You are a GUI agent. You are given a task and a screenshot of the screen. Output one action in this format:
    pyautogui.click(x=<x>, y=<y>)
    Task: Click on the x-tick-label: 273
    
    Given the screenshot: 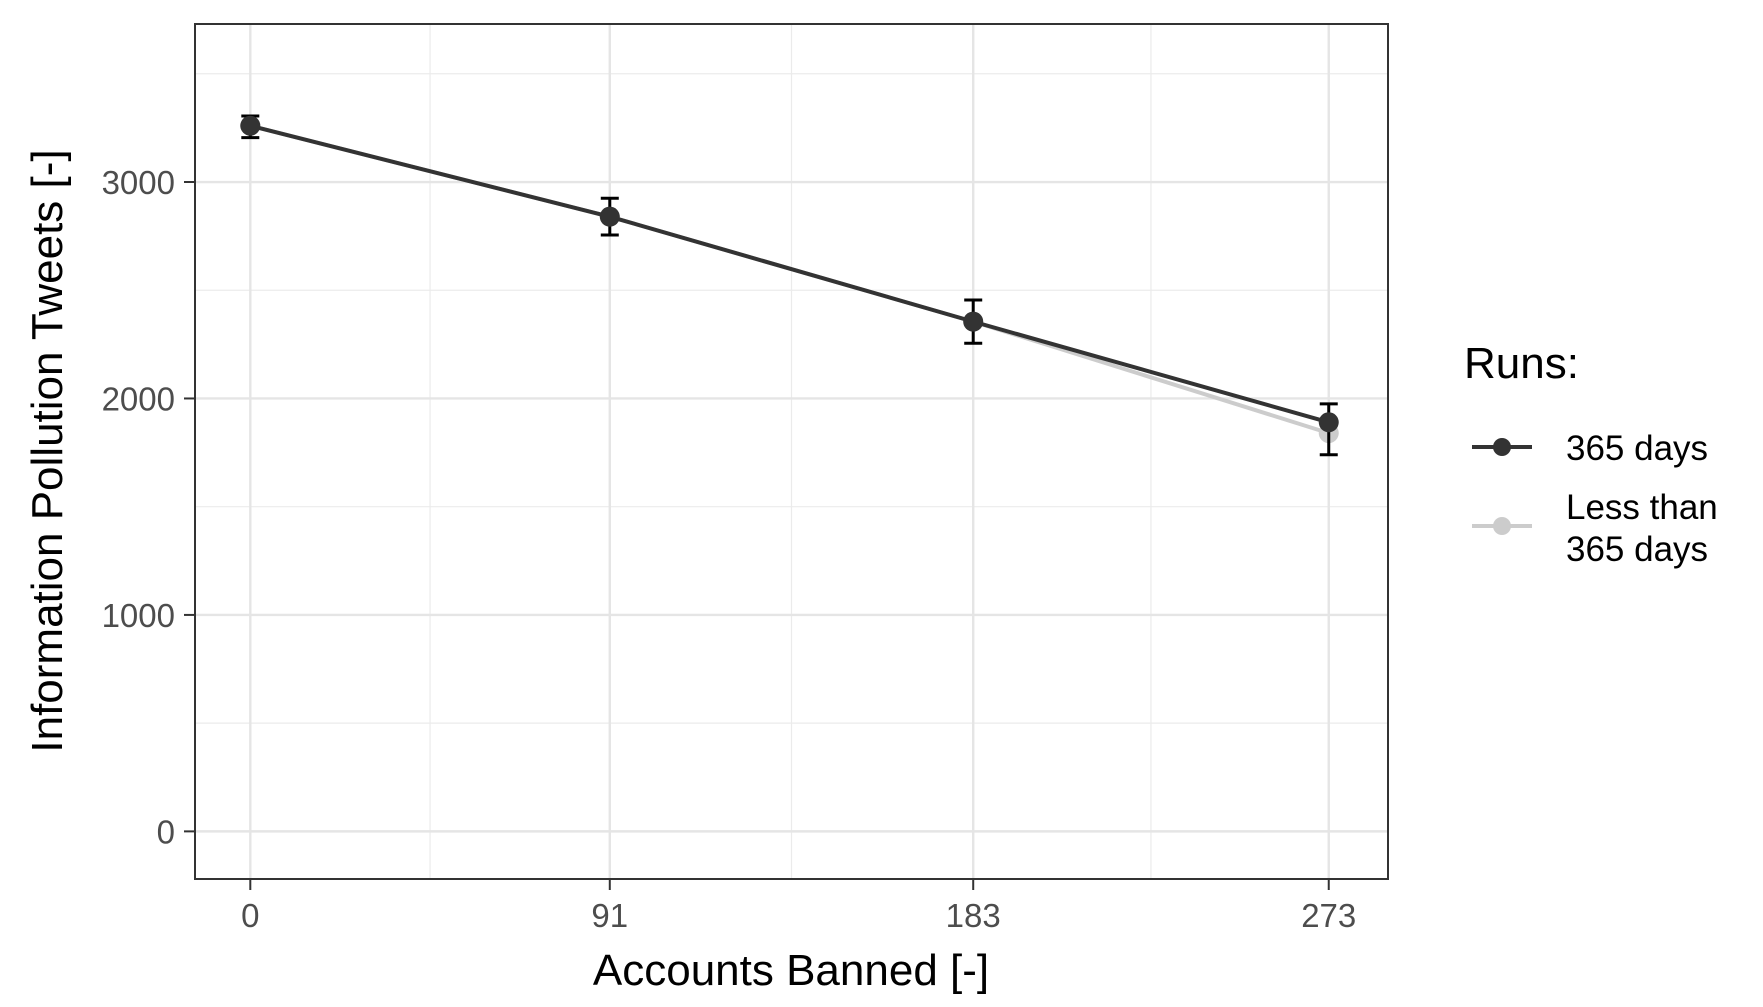 What is the action you would take?
    pyautogui.click(x=1328, y=915)
    